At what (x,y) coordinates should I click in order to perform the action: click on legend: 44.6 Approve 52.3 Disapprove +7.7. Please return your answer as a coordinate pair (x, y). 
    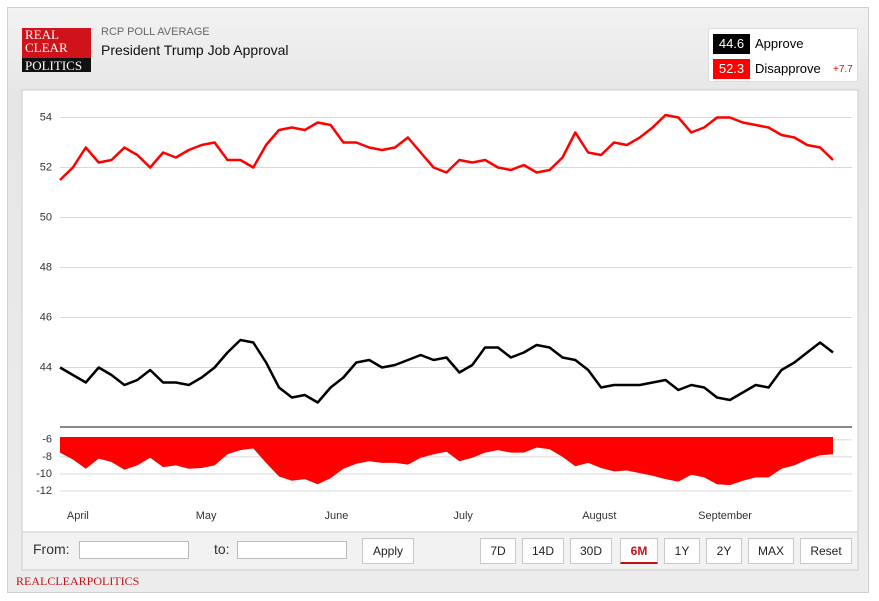
    Looking at the image, I should click on (783, 55).